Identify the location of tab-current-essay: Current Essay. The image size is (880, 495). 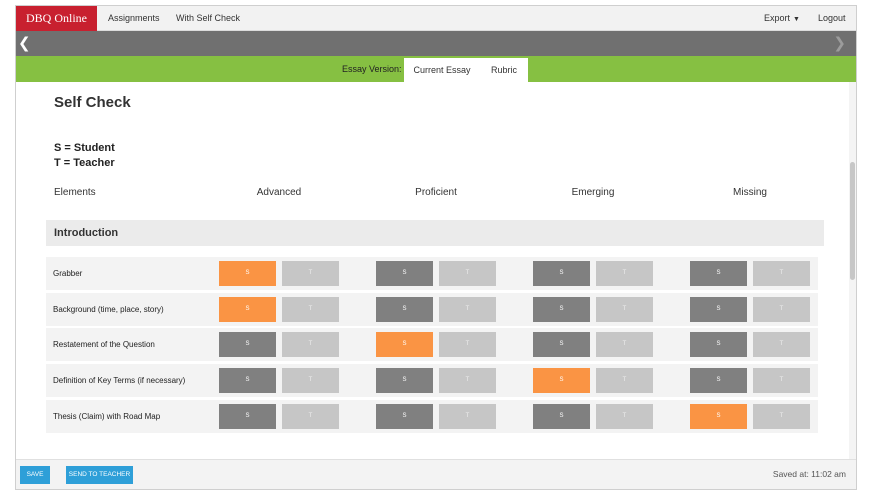
(442, 70).